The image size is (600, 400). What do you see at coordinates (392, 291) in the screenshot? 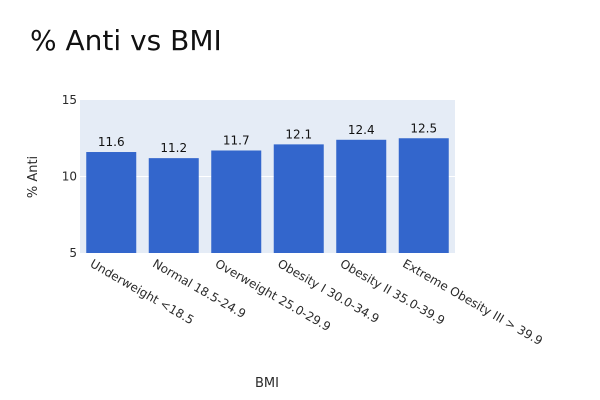
I see `x-tick-label: Obesity II 35.0-39.9` at bounding box center [392, 291].